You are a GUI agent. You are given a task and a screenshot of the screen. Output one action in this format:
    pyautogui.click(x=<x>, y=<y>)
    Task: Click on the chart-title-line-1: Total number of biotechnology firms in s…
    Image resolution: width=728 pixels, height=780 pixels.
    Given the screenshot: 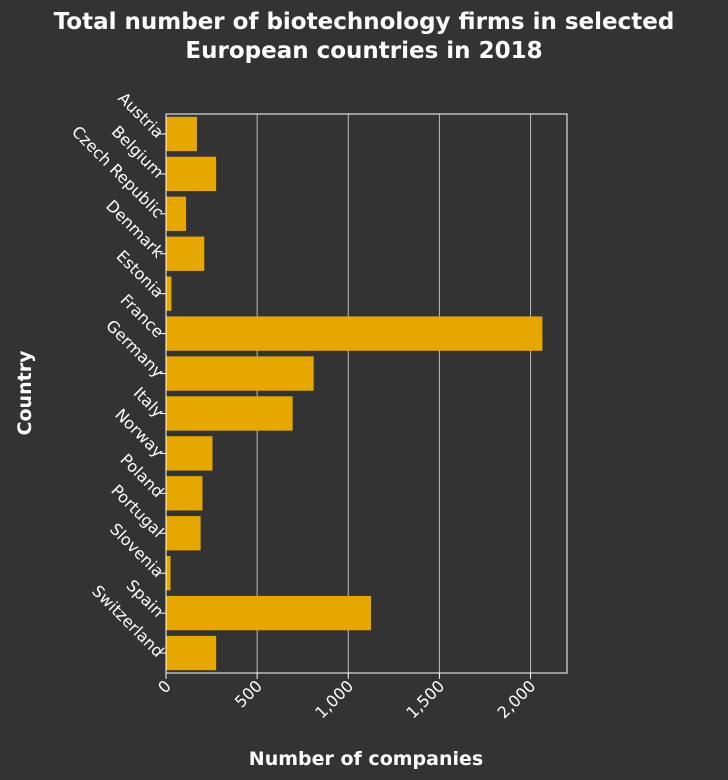 What is the action you would take?
    pyautogui.click(x=364, y=22)
    